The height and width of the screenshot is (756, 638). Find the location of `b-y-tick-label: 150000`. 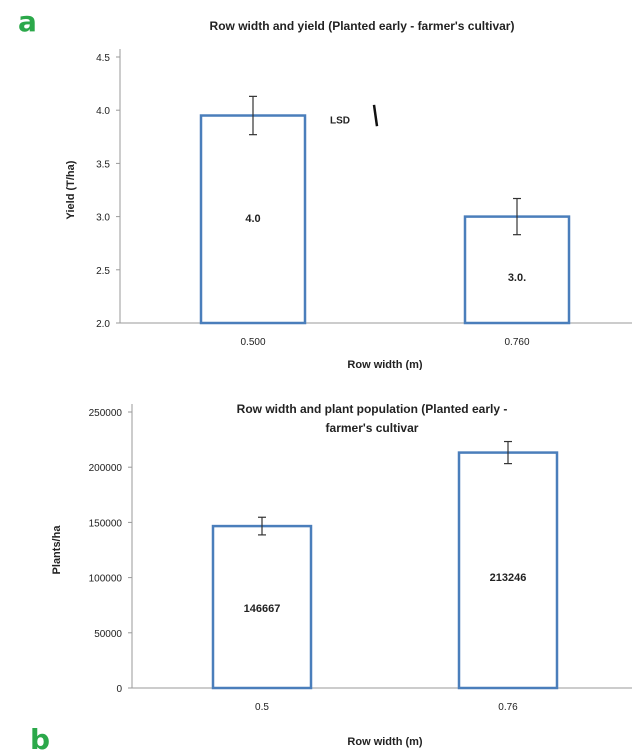

b-y-tick-label: 150000 is located at coordinates (106, 523).